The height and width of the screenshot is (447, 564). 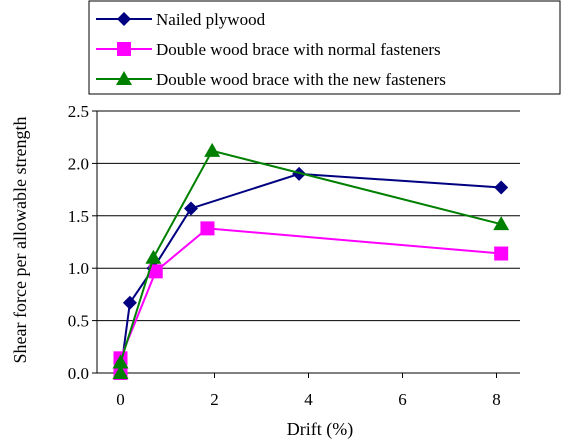 I want to click on x-tick-label: 6, so click(x=402, y=399).